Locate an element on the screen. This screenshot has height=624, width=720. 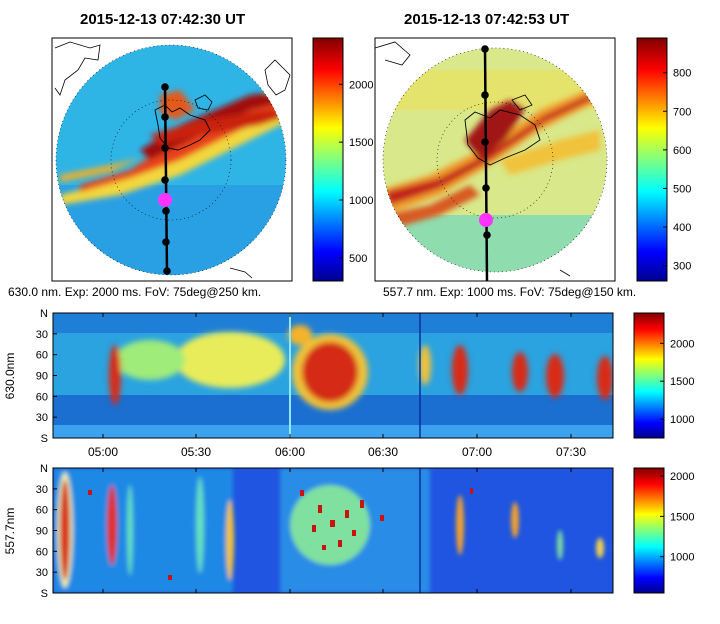
allsky-557-image is located at coordinates (495, 159).